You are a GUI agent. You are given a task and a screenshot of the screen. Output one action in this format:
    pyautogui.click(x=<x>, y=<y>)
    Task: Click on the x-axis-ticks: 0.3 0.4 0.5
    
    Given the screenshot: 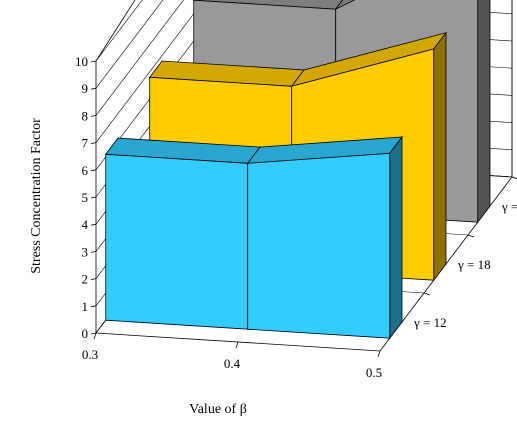 What is the action you would take?
    pyautogui.click(x=232, y=356)
    